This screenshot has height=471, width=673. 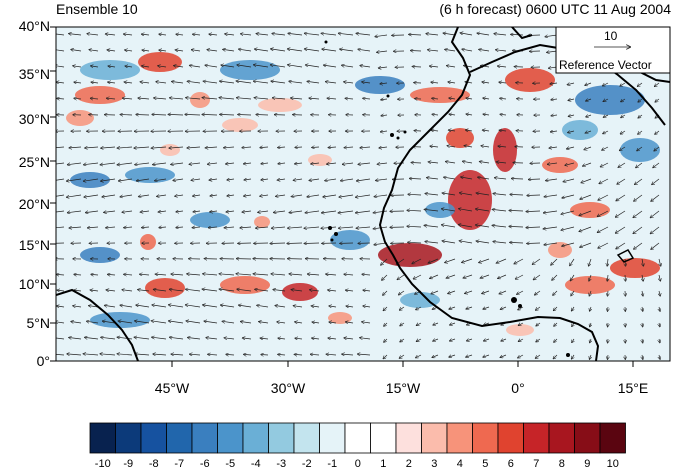 What do you see at coordinates (561, 464) in the screenshot?
I see `colorbar-label: 8` at bounding box center [561, 464].